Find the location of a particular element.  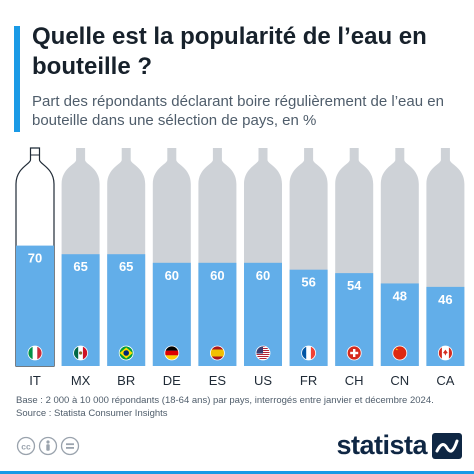

category-label: US is located at coordinates (263, 380).